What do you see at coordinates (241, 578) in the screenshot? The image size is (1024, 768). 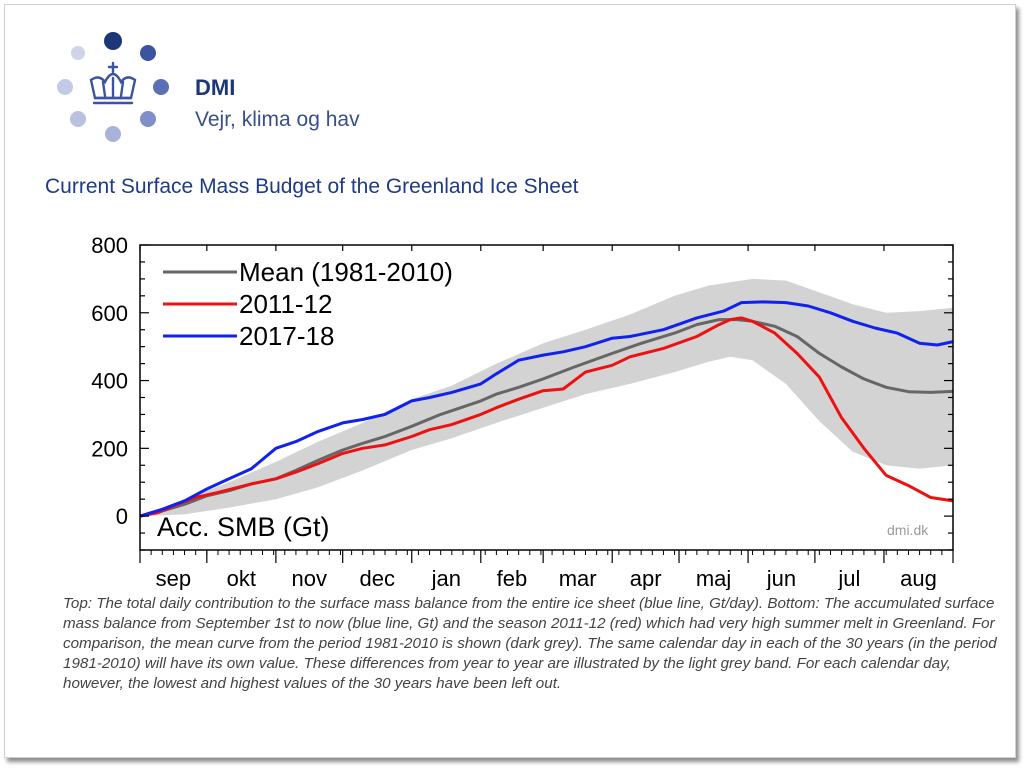 I see `x-tick-label: okt` at bounding box center [241, 578].